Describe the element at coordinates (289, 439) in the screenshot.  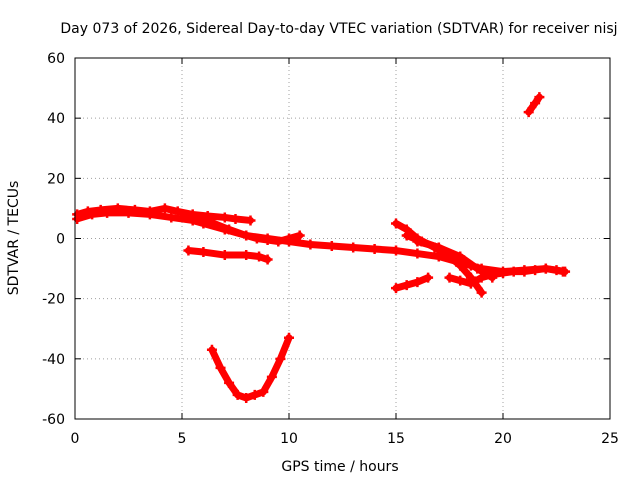
I see `x-tick-label: 10` at that location.